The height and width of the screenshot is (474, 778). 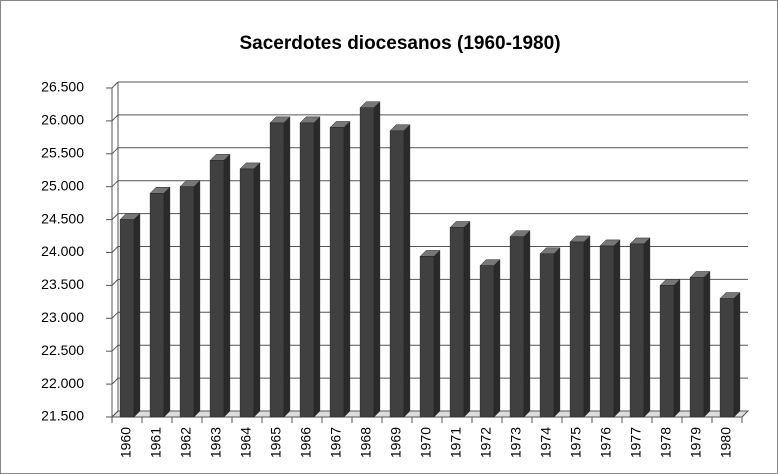 I want to click on y-tick-label: 25.000, so click(x=62, y=185).